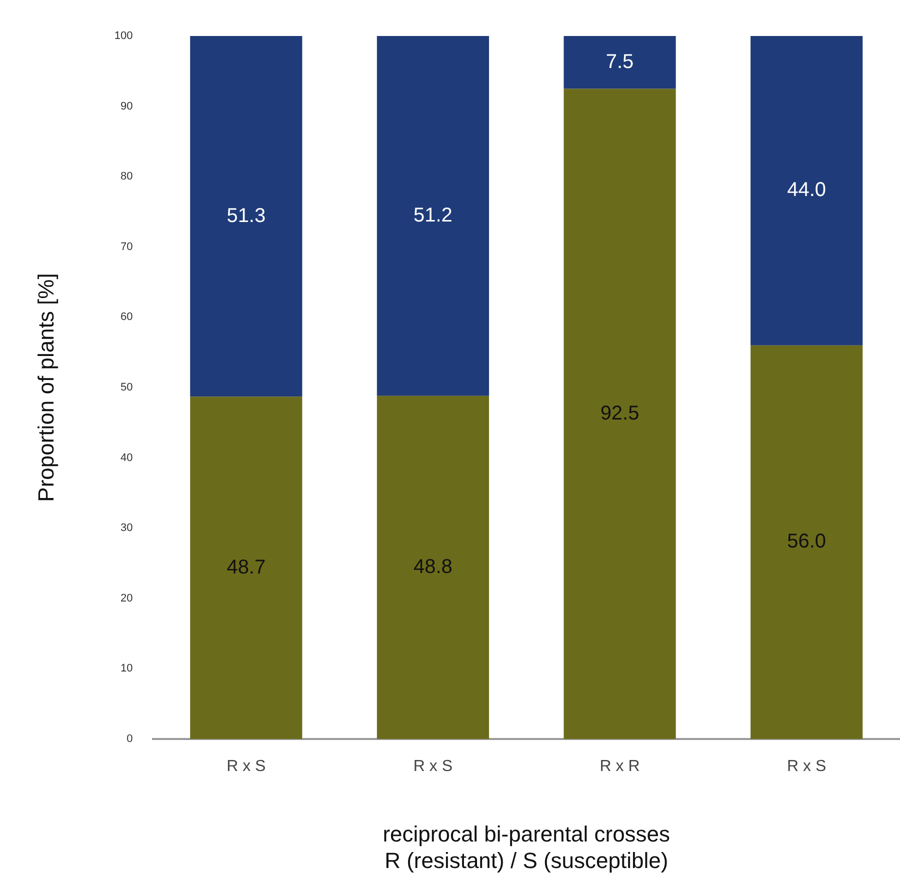 The image size is (900, 889). What do you see at coordinates (45, 387) in the screenshot?
I see `y-axis-title: Proportion of plants [%]` at bounding box center [45, 387].